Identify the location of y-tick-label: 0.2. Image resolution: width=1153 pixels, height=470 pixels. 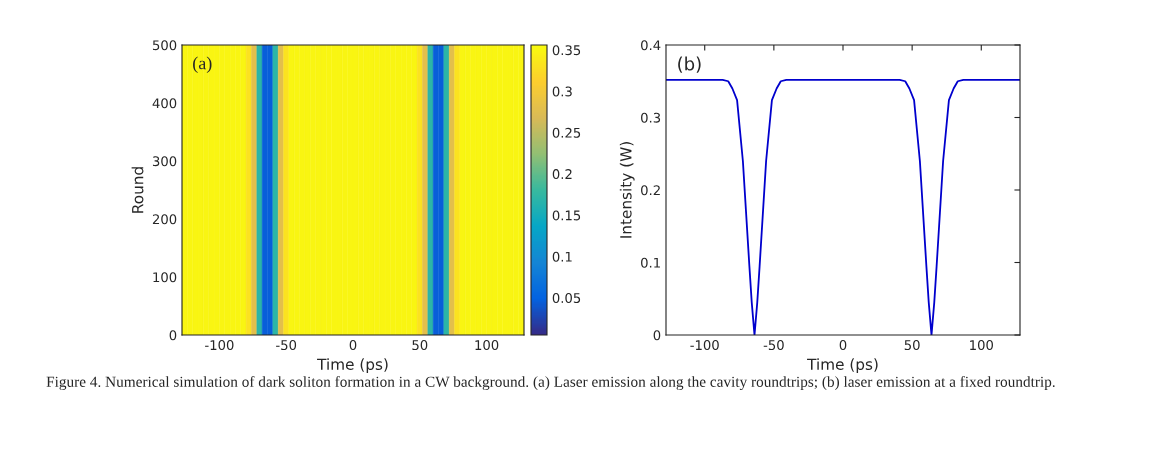
(650, 190).